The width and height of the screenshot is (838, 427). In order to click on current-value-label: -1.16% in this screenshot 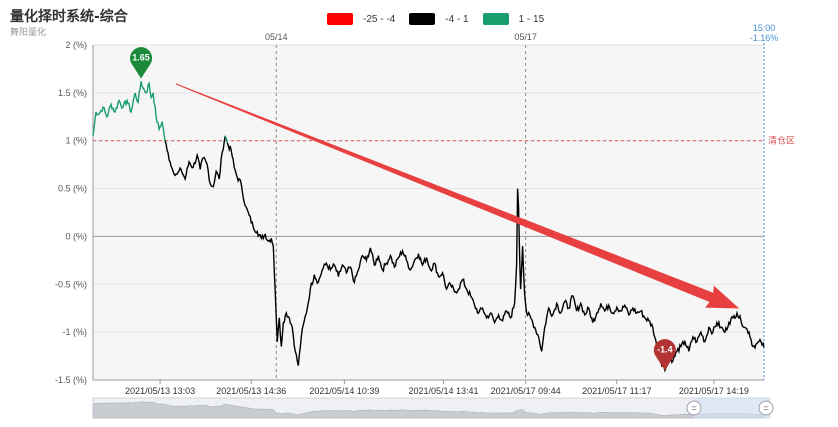, I will do `click(764, 38)`.